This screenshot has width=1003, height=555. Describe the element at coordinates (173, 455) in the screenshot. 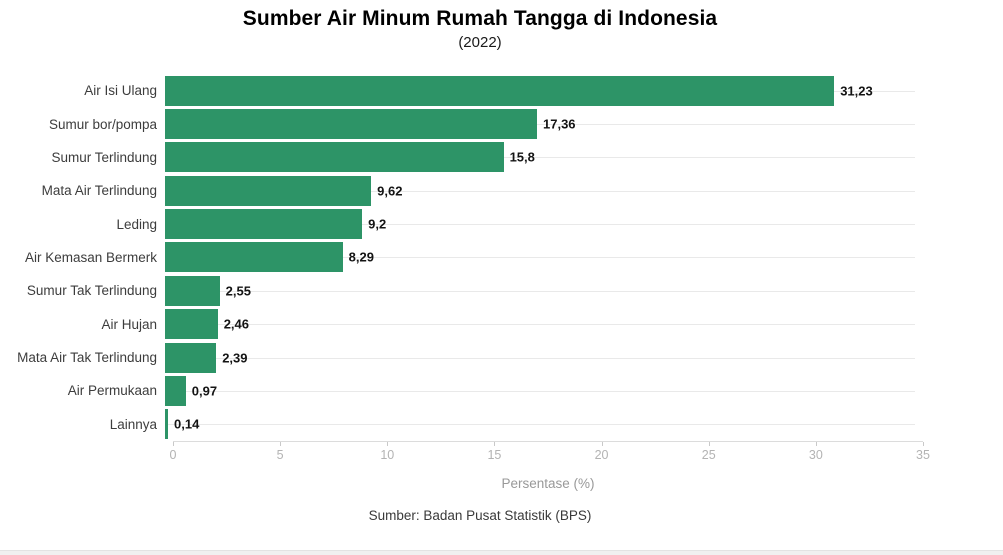

I see `x-tick-label: 0` at that location.